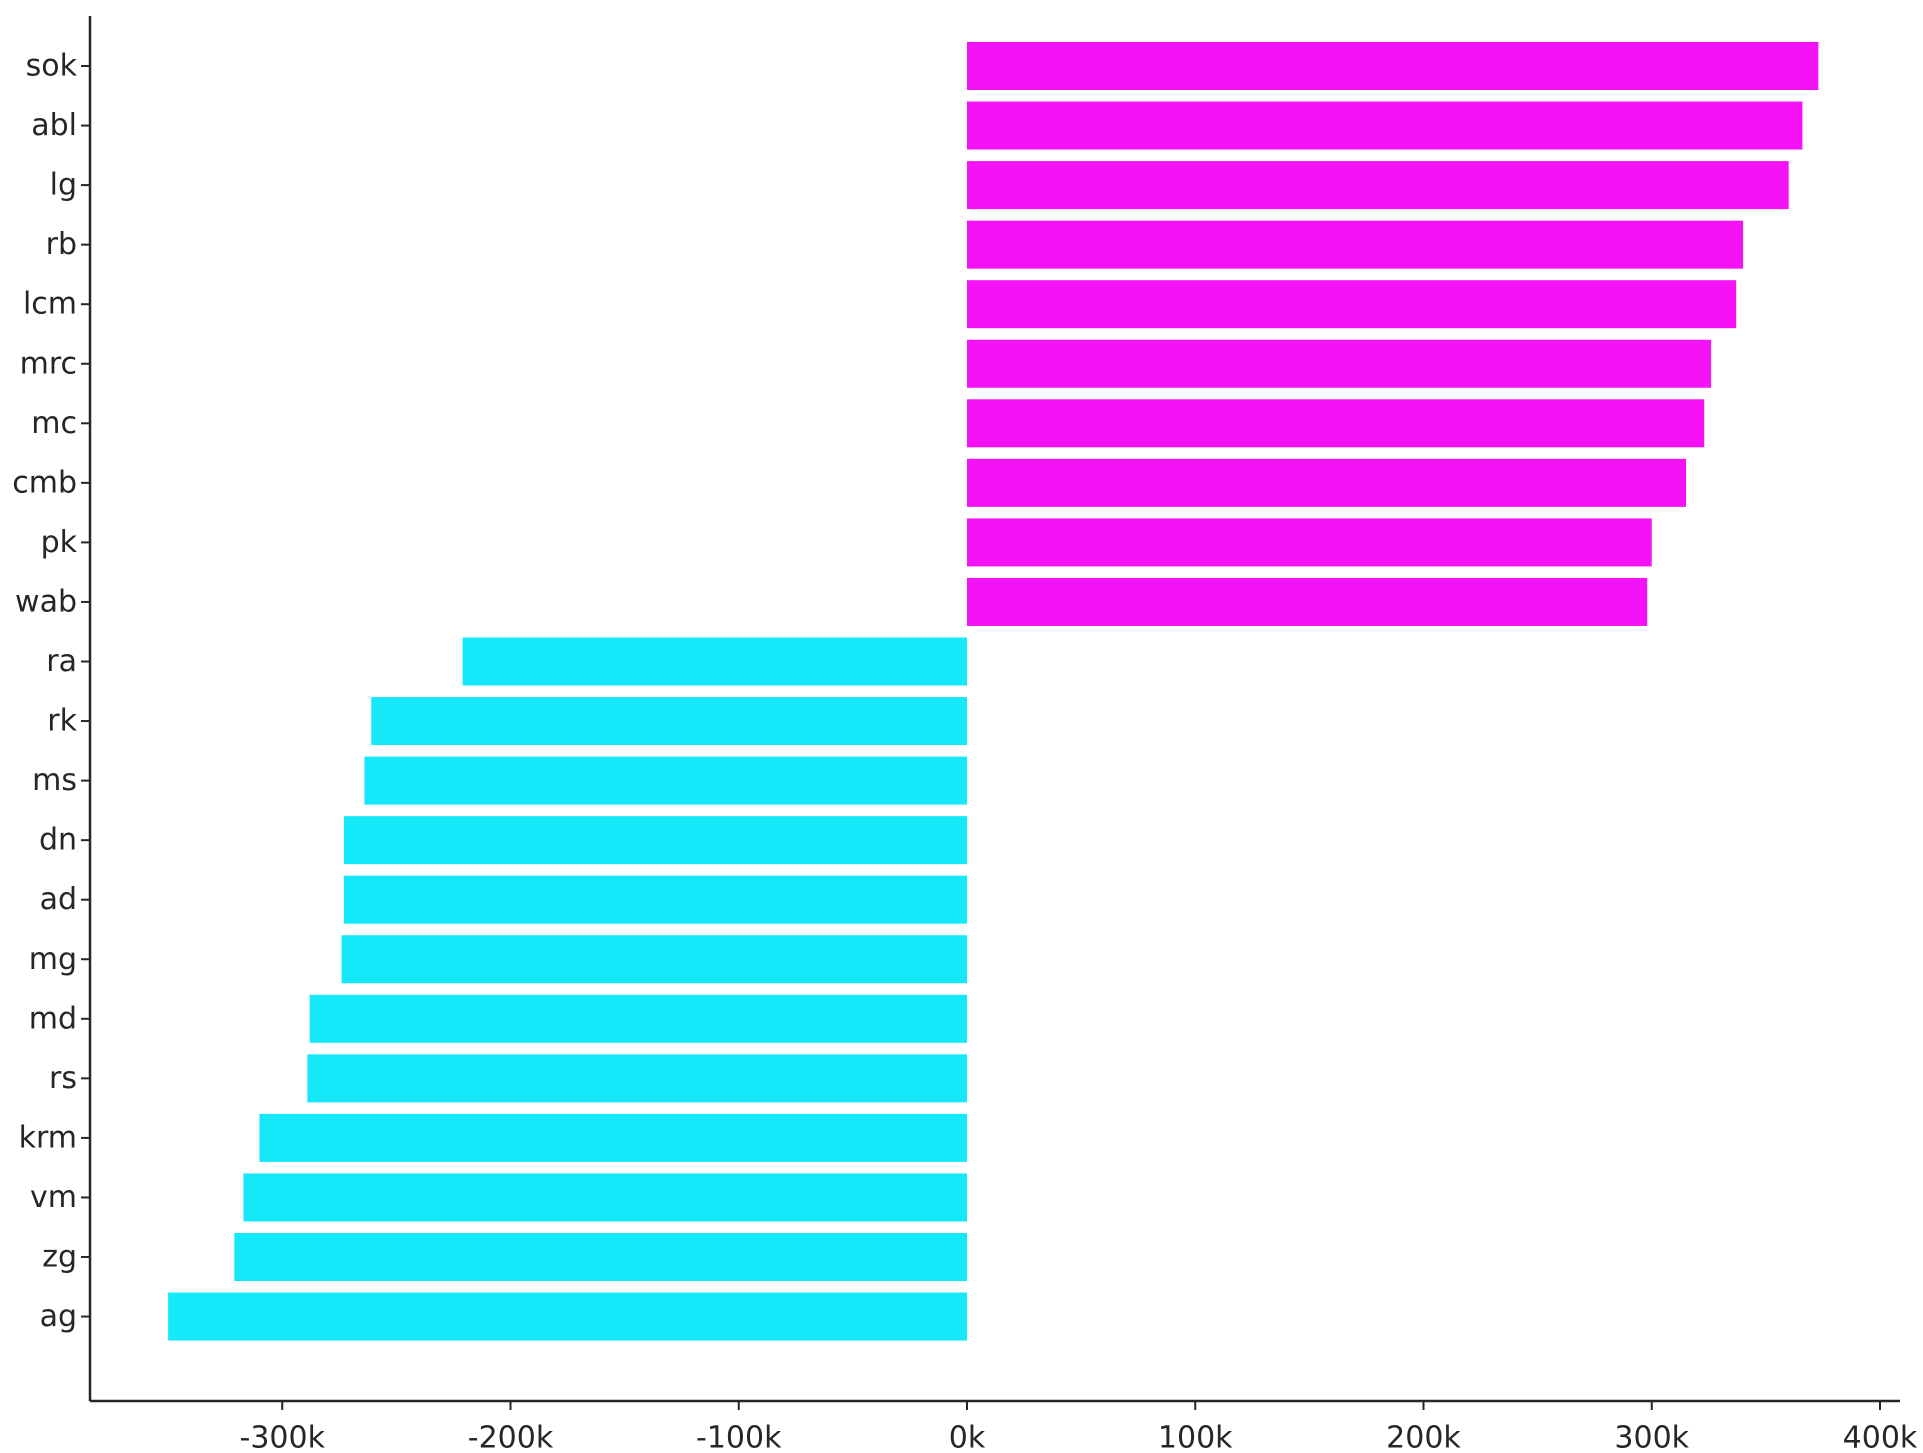 The width and height of the screenshot is (1923, 1453). Describe the element at coordinates (1651, 1437) in the screenshot. I see `x-tick-label-300k: 300k` at that location.